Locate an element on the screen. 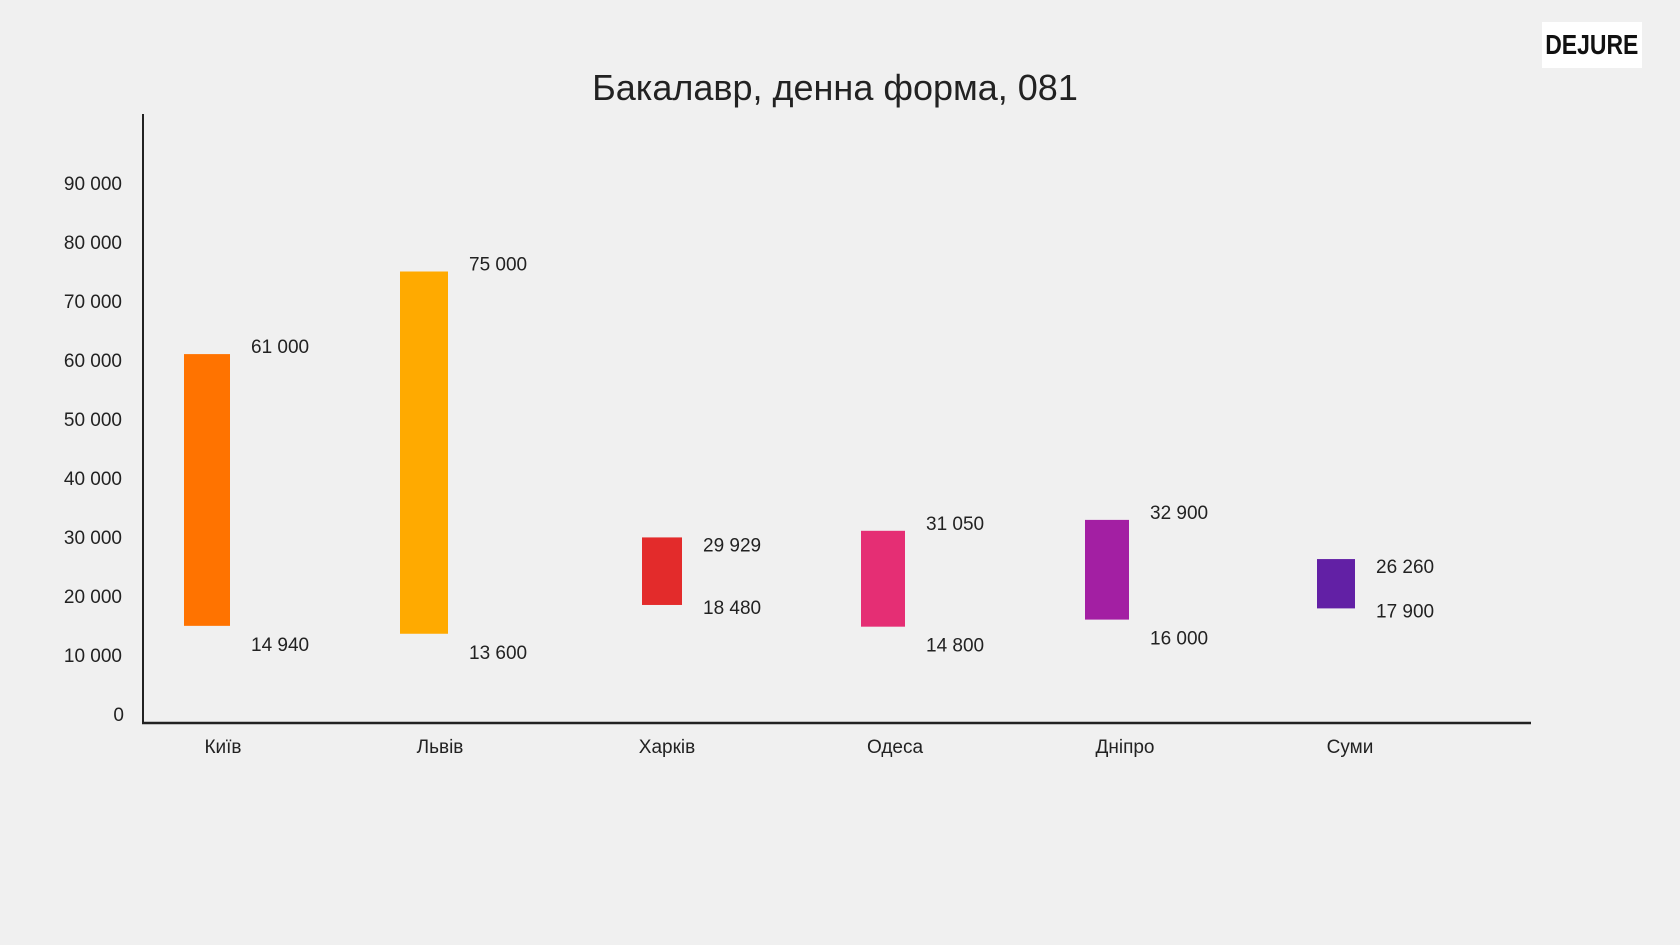  logo-text: DEJURE is located at coordinates (1592, 44).